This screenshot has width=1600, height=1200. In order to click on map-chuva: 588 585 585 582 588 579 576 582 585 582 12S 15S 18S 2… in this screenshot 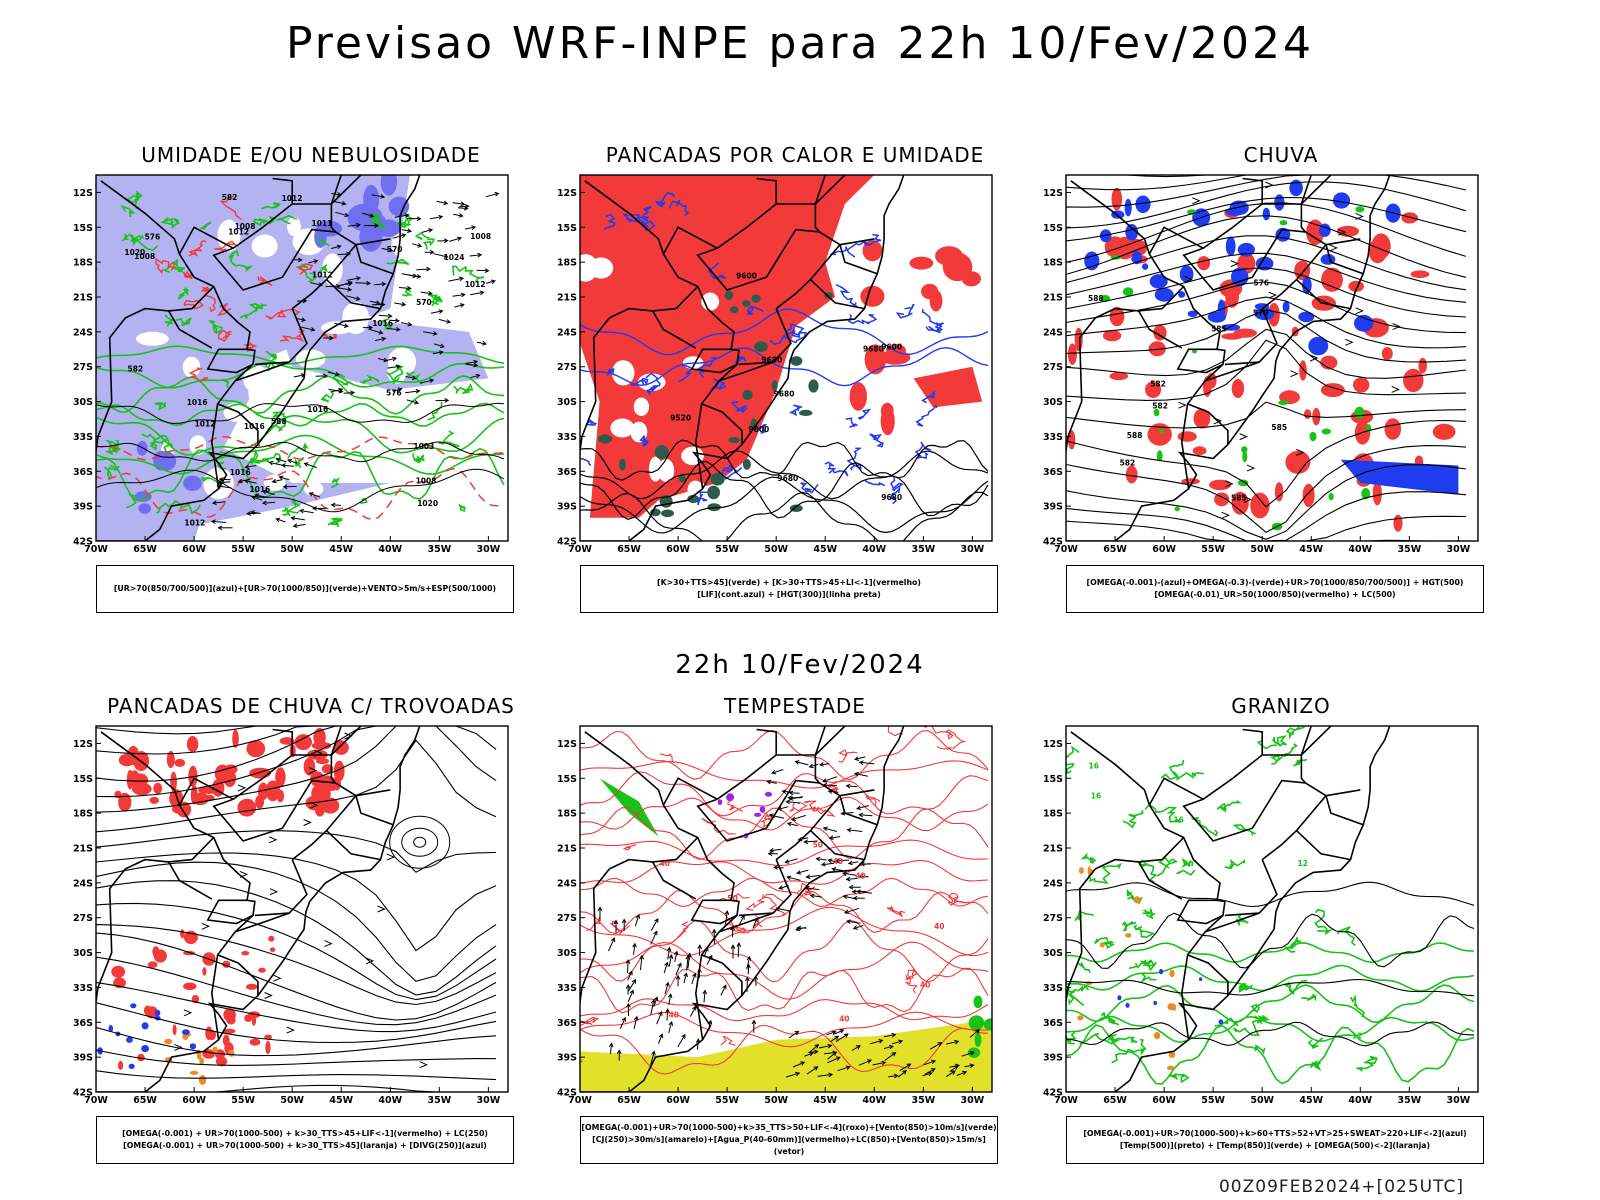, I will do `click(1281, 369)`.